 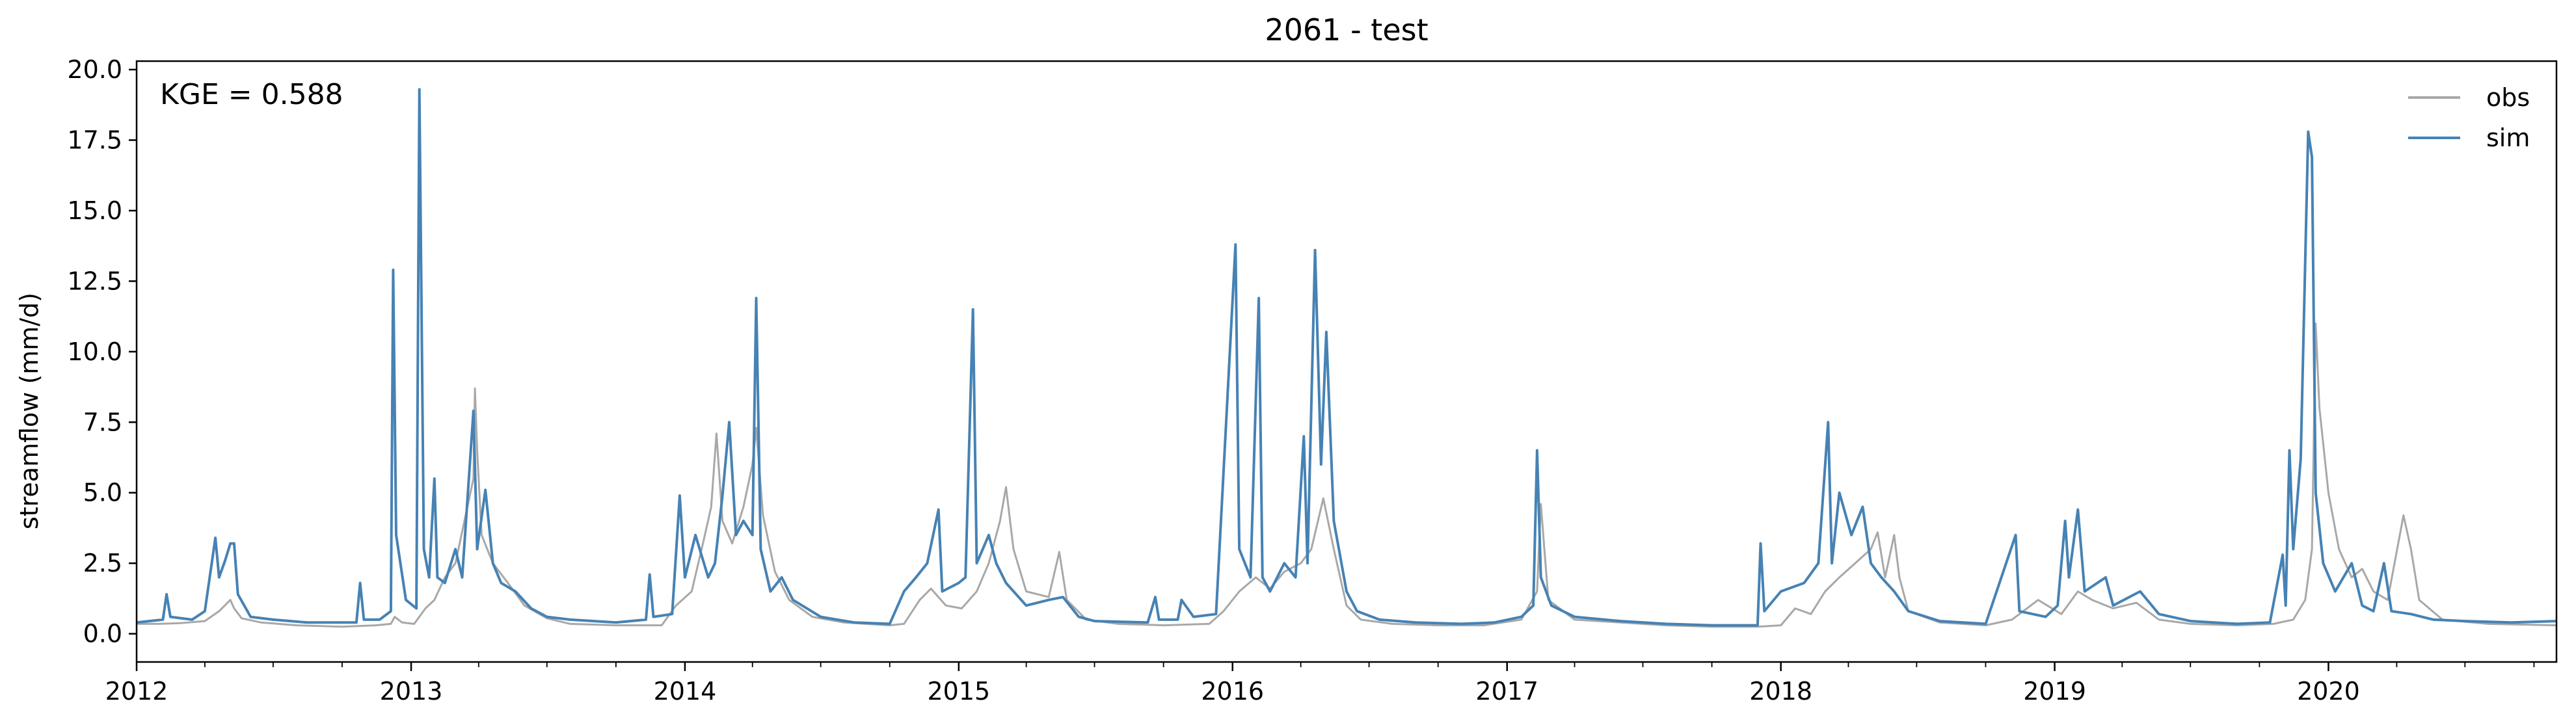 What do you see at coordinates (94, 281) in the screenshot?
I see `y-tick-label: 12.5` at bounding box center [94, 281].